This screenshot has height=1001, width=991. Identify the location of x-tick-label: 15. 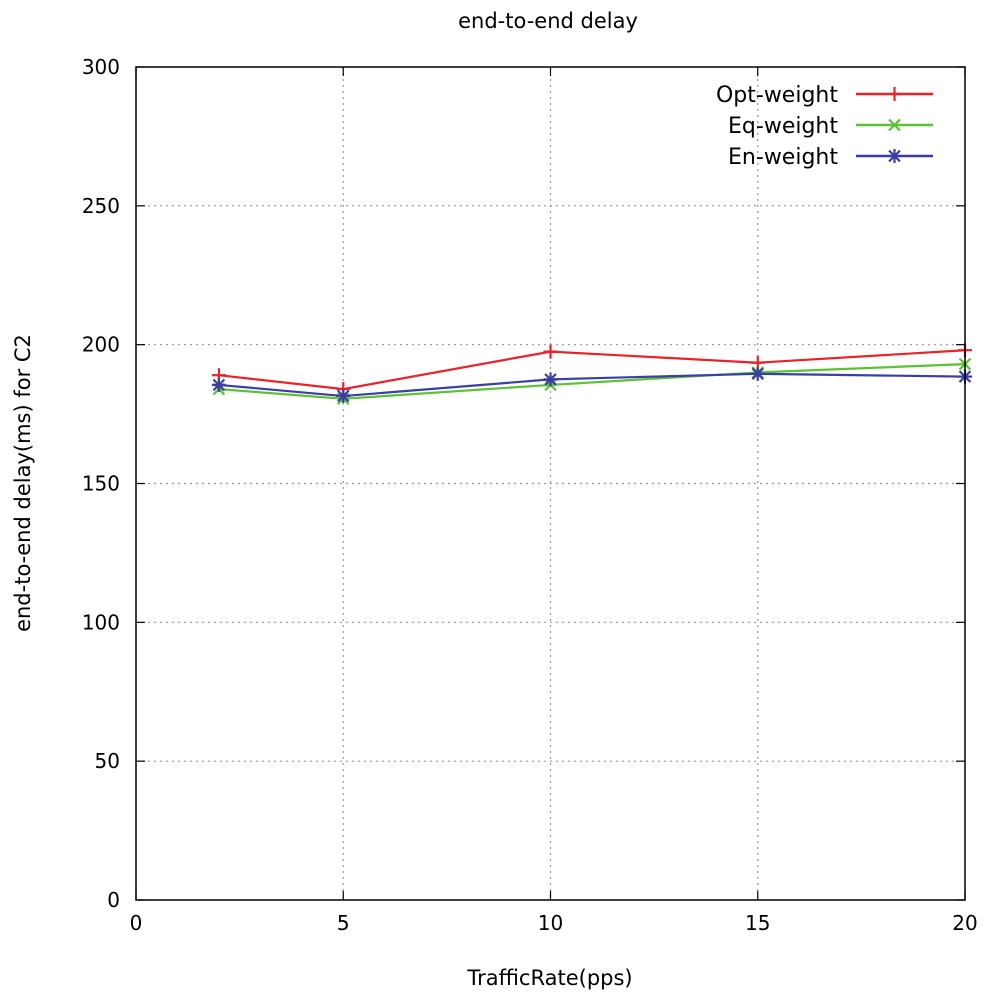
(757, 923).